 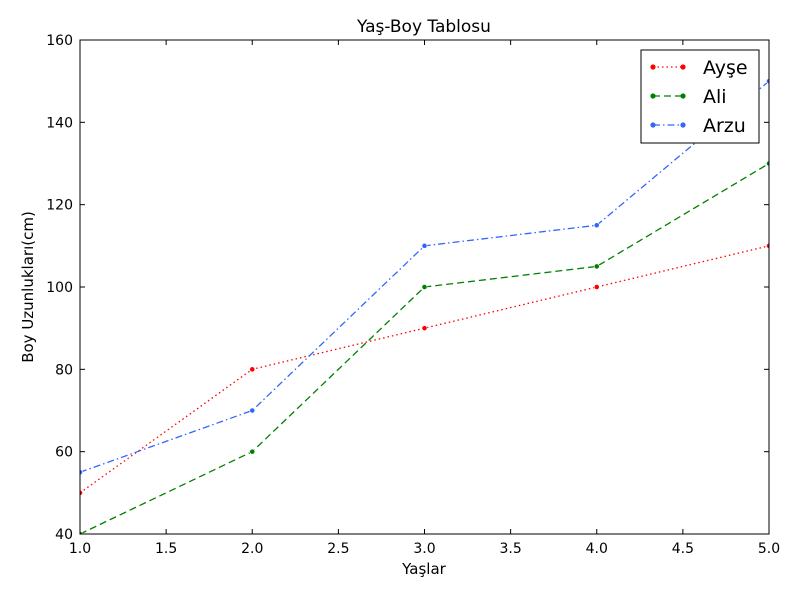 I want to click on y-tick-label: 160, so click(x=59, y=41).